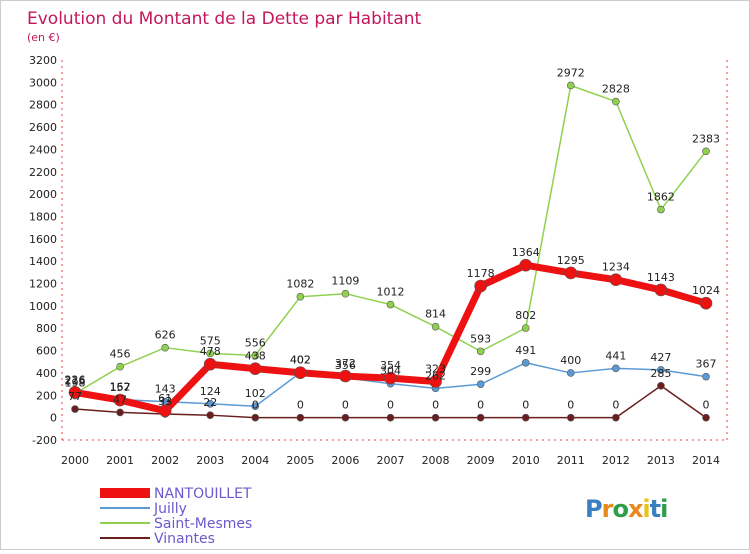 This screenshot has width=750, height=554. What do you see at coordinates (706, 138) in the screenshot?
I see `data-label-saint-mesmes: 2383` at bounding box center [706, 138].